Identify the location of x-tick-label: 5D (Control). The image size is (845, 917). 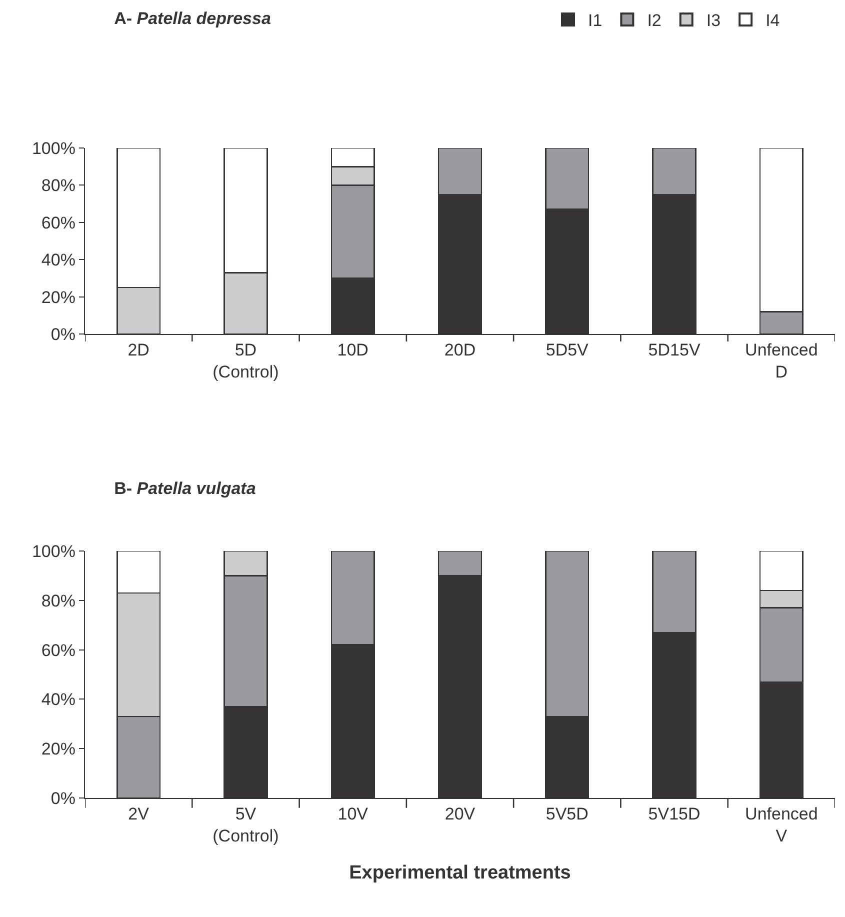
(245, 361).